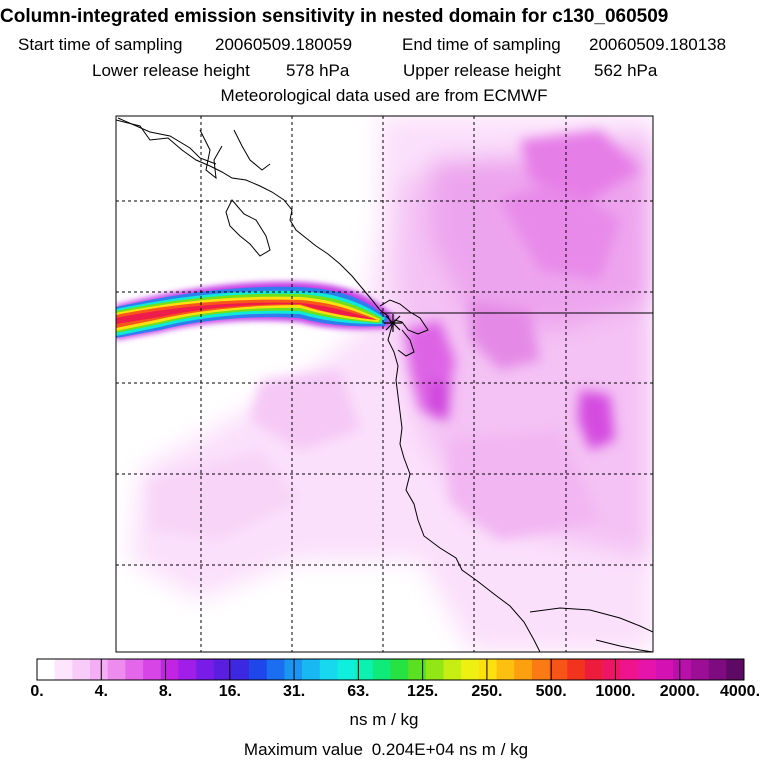 Image resolution: width=768 pixels, height=768 pixels. I want to click on end-time-value: 20060509.180138, so click(658, 44).